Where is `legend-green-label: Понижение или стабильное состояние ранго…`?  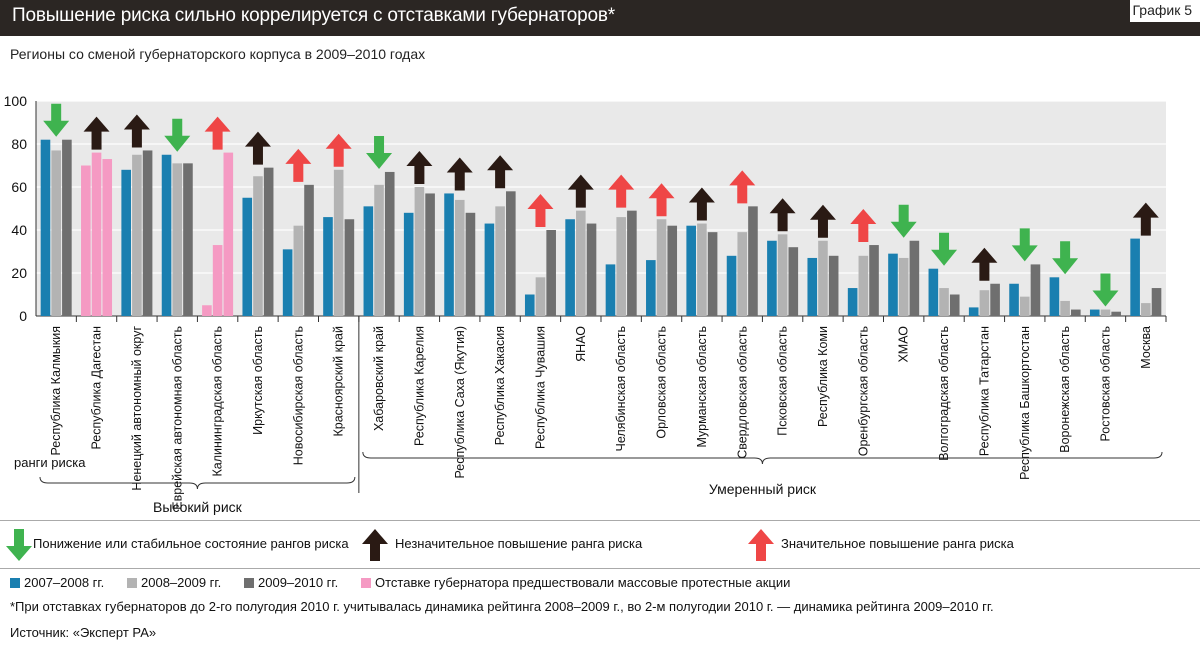 legend-green-label: Понижение или стабильное состояние ранго… is located at coordinates (191, 543).